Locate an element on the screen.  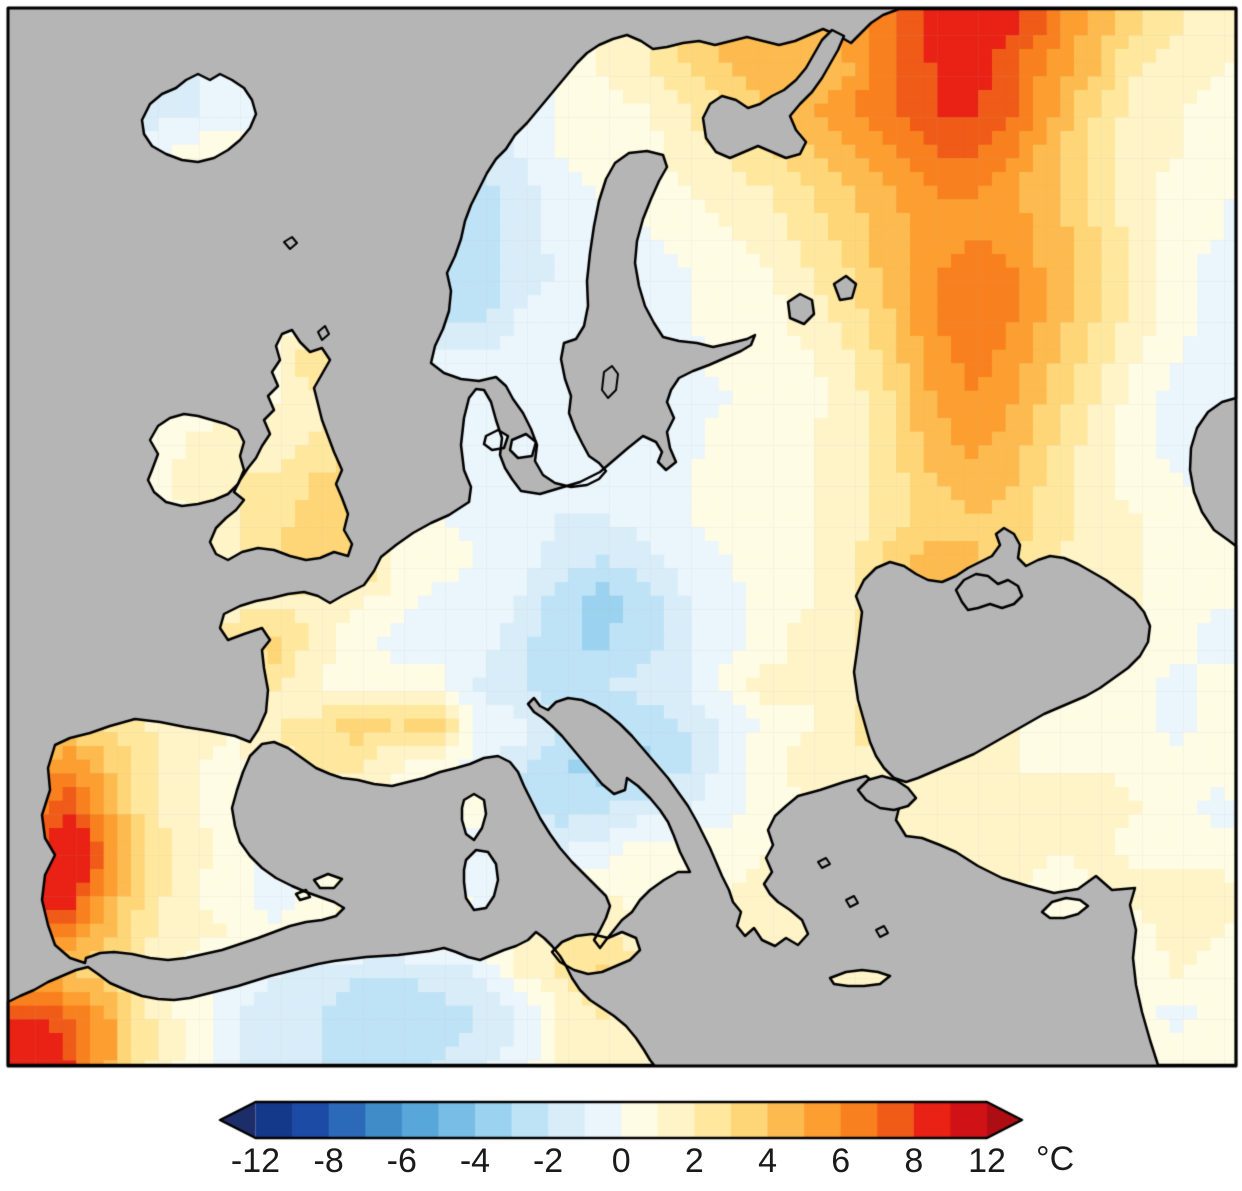
colorbar-tick-label: -12 is located at coordinates (255, 1161).